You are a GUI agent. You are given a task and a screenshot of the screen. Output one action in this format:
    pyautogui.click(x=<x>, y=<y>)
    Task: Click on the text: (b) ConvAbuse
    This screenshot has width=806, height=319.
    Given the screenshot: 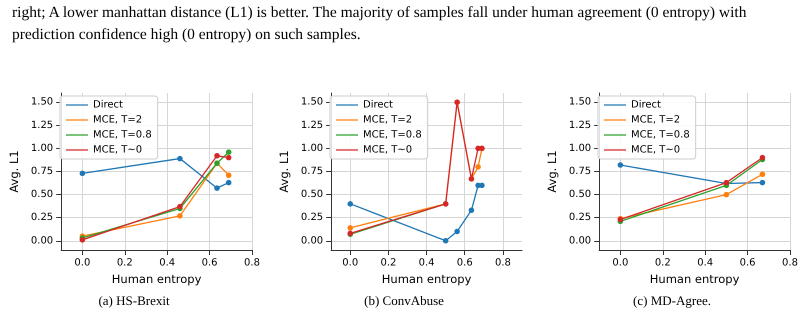 What is the action you would take?
    pyautogui.click(x=404, y=300)
    